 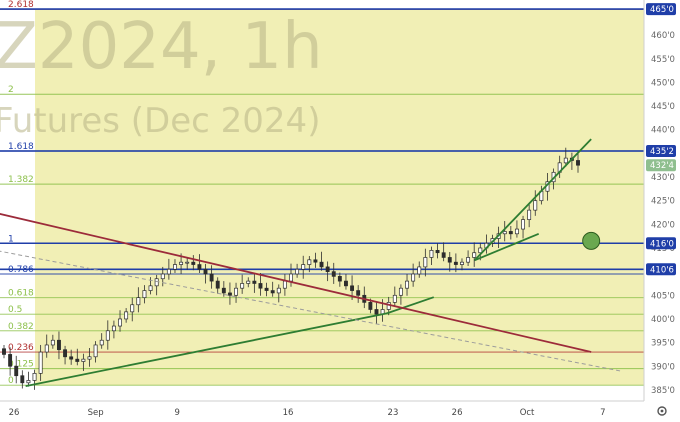 I want to click on price-tick: 395'0, so click(x=663, y=344).